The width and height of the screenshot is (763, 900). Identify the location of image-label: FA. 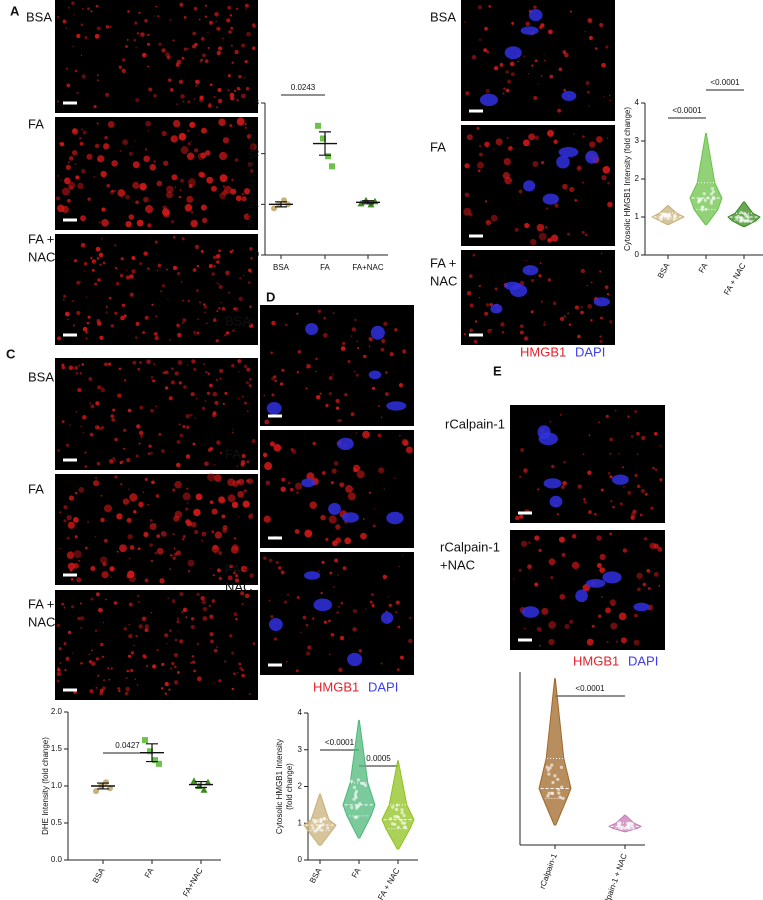
(438, 146).